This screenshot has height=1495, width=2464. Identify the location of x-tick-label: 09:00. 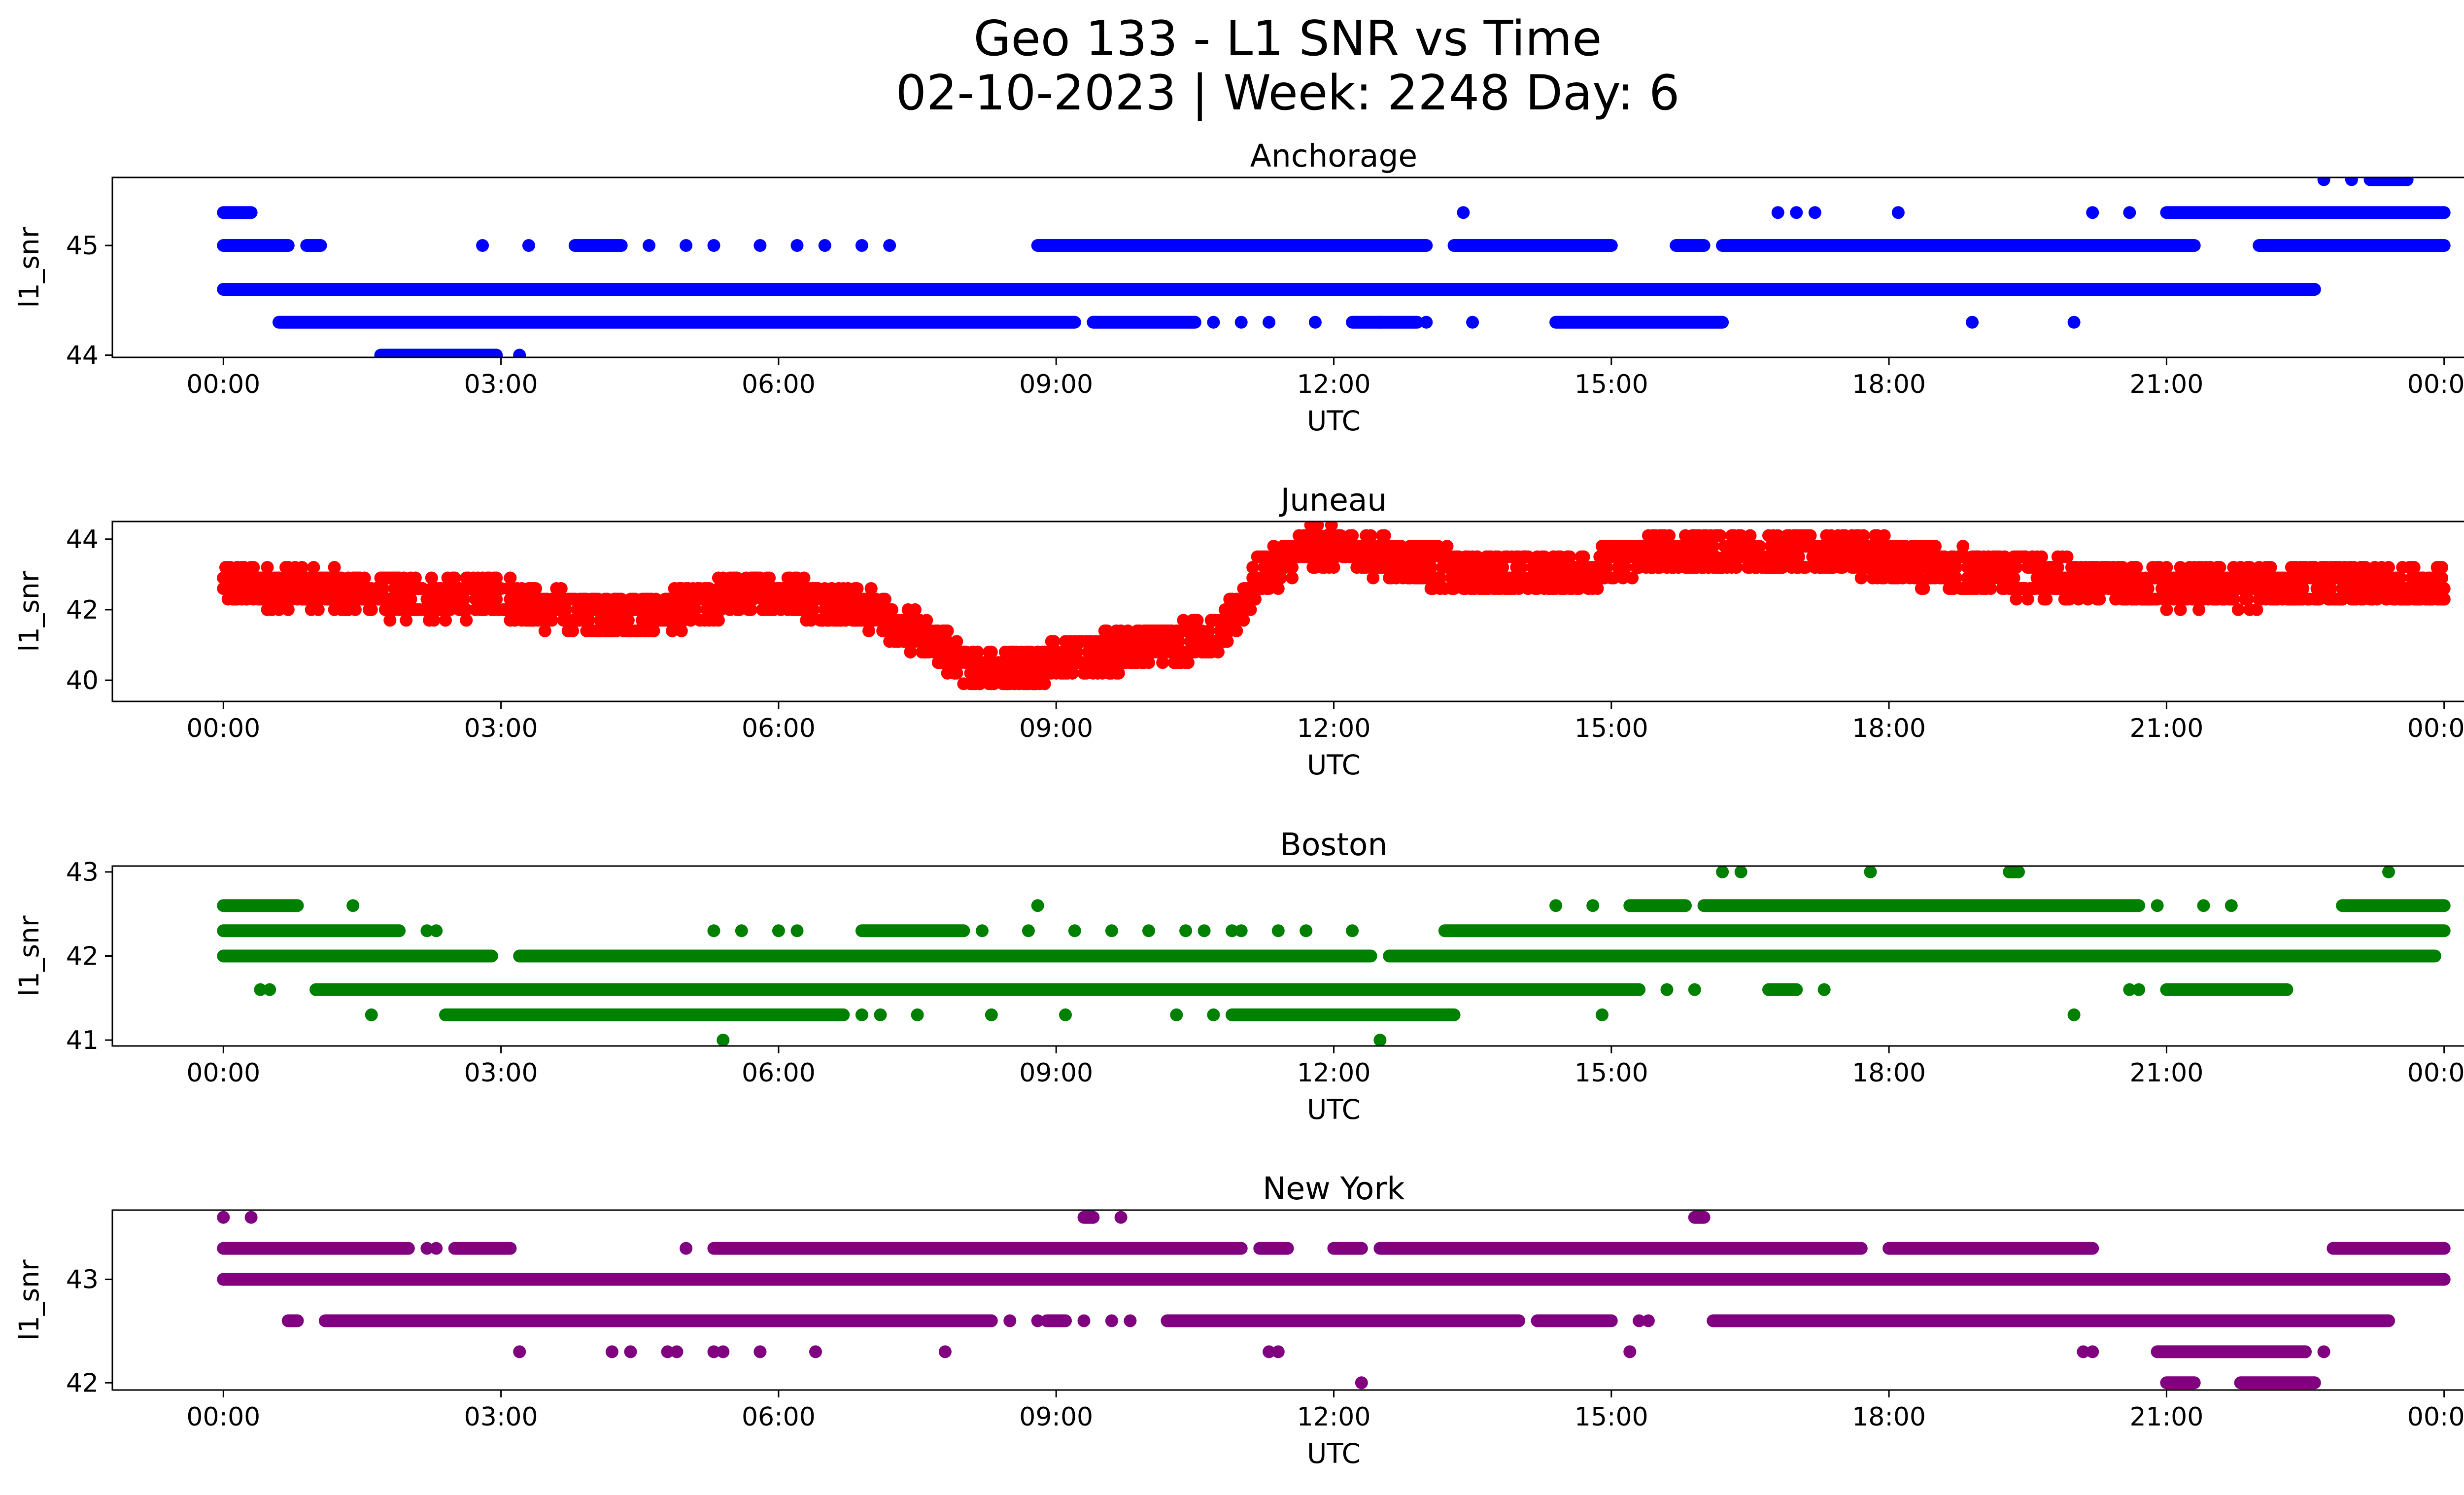
(1056, 1417).